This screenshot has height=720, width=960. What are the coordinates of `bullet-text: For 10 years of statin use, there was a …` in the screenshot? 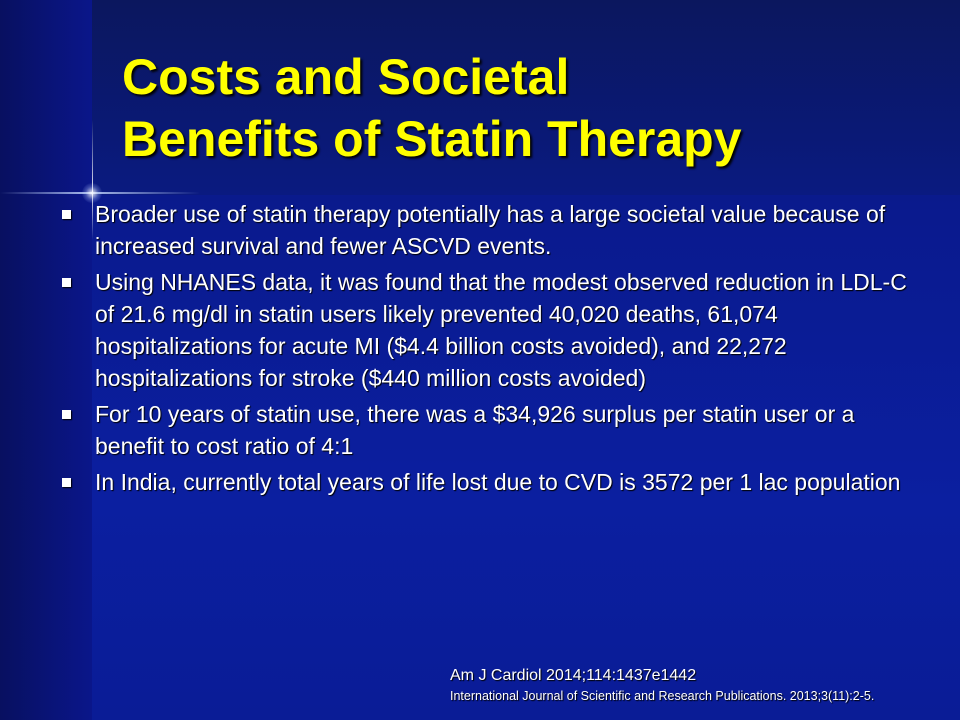 It's located at (475, 430).